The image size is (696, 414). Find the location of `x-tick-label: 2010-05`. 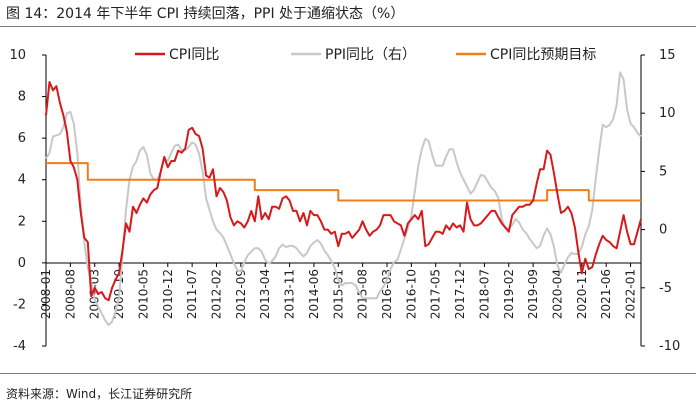

x-tick-label: 2010-05 is located at coordinates (143, 294).